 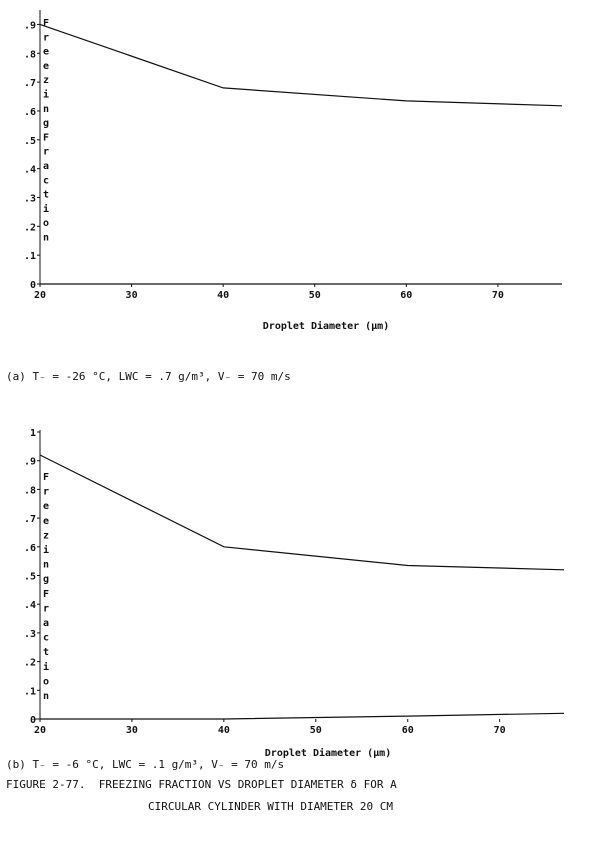 I want to click on b-y-tick-label: .5, so click(x=30, y=577).